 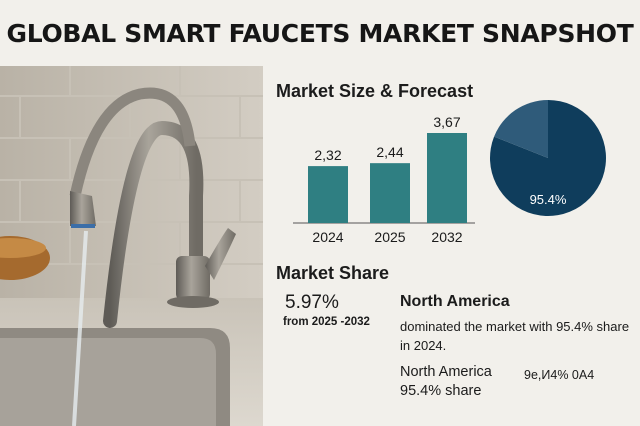 What do you see at coordinates (559, 375) in the screenshot?
I see `region-share-code: 9е,И4% 0А4` at bounding box center [559, 375].